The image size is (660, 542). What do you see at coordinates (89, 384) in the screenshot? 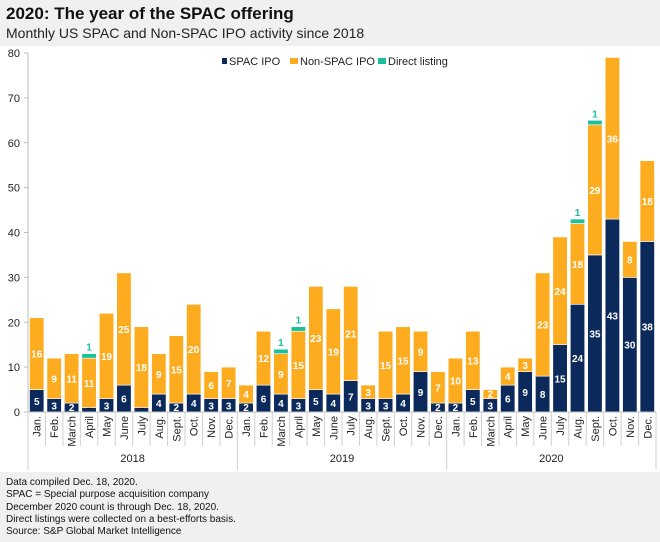
I see `data-label: 11` at bounding box center [89, 384].